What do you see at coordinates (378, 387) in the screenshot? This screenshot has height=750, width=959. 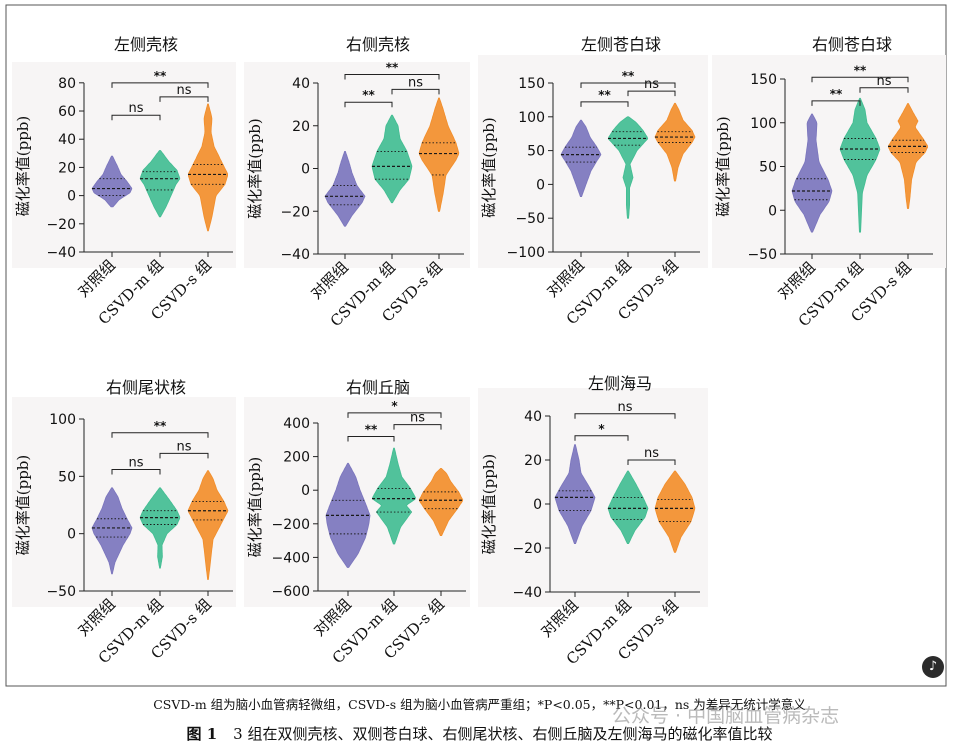 I see `panel-title: 右侧丘脑` at bounding box center [378, 387].